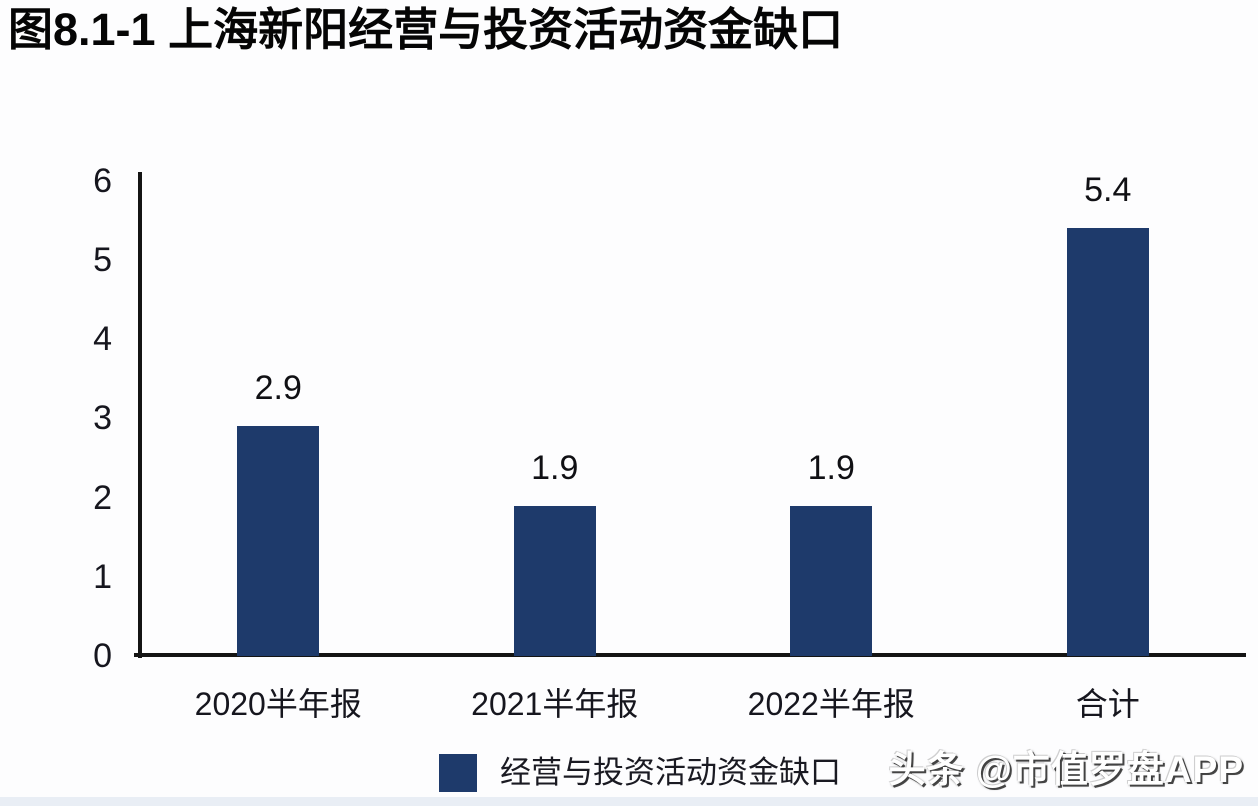 Image resolution: width=1258 pixels, height=806 pixels. Describe the element at coordinates (690, 655) in the screenshot. I see `x-axis-line` at that location.